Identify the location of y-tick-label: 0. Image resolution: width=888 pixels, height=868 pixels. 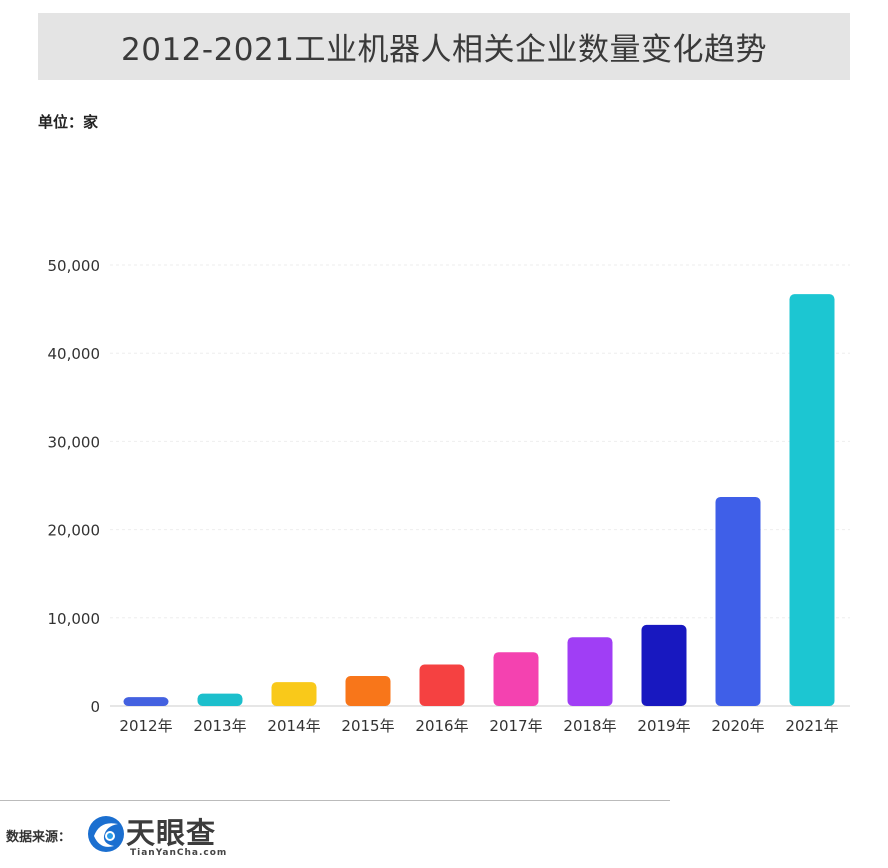
(95, 707).